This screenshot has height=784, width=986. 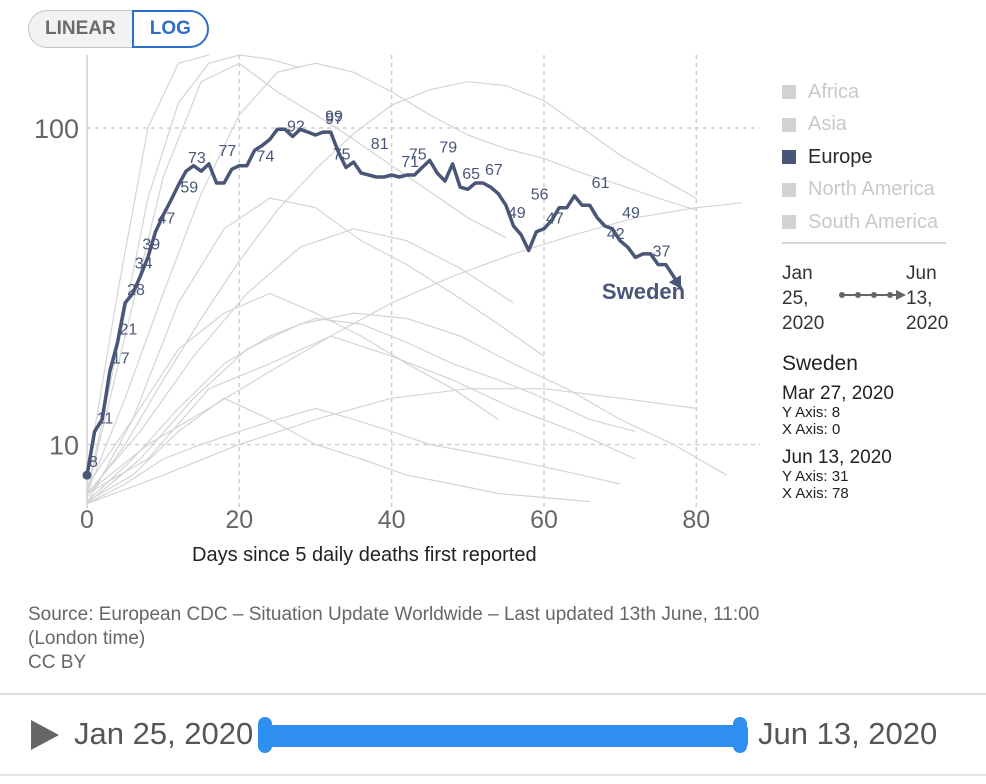 I want to click on tooltip-end-x: X Axis: 78, so click(x=815, y=493).